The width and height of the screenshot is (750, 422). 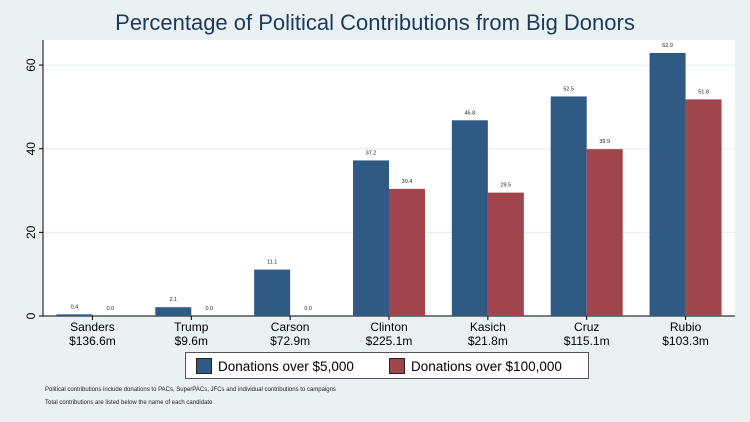 I want to click on y-tick-label: 0, so click(x=31, y=315).